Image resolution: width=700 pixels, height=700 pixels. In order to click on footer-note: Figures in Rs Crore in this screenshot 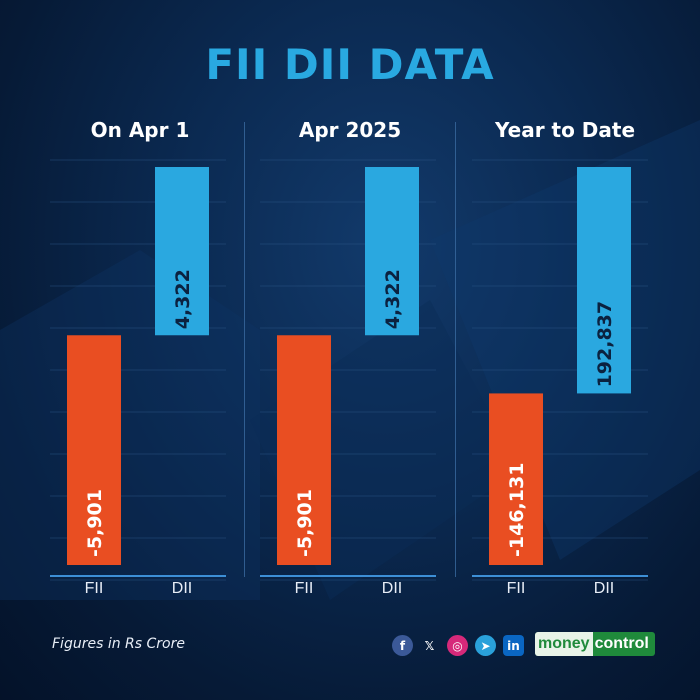, I will do `click(118, 644)`.